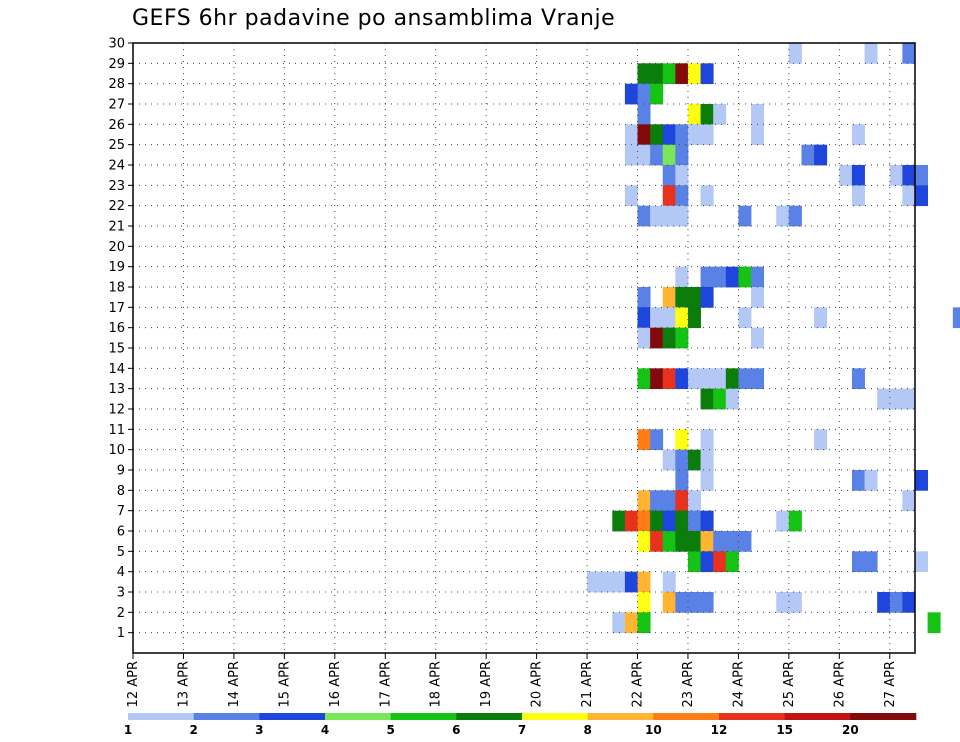 This screenshot has height=742, width=960. I want to click on chart-title: GEFS 6hr padavine po ansamblima Vranje, so click(374, 18).